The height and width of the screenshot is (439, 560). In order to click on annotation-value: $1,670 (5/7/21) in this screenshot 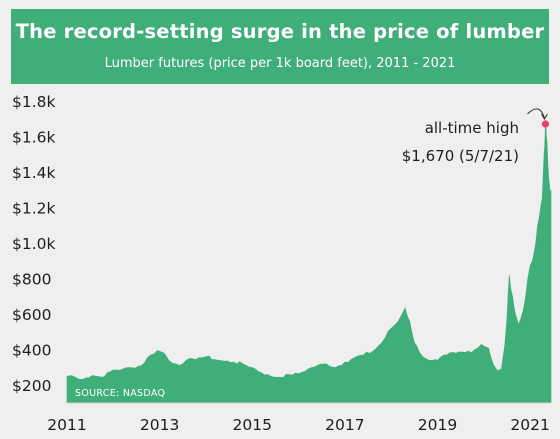, I will do `click(460, 156)`.